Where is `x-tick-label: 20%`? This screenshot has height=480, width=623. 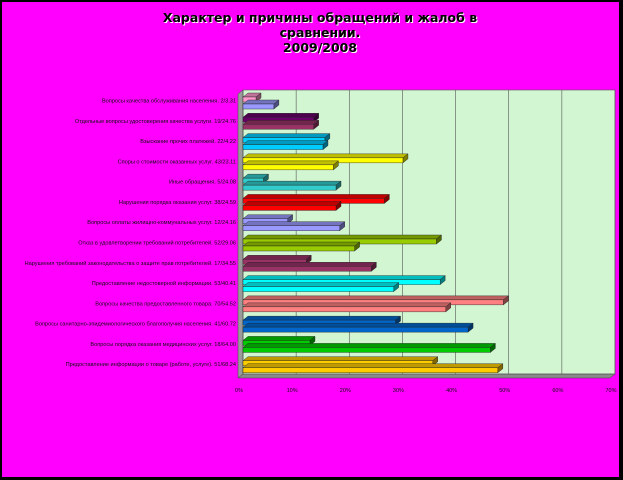 x-tick-label: 20% is located at coordinates (345, 391).